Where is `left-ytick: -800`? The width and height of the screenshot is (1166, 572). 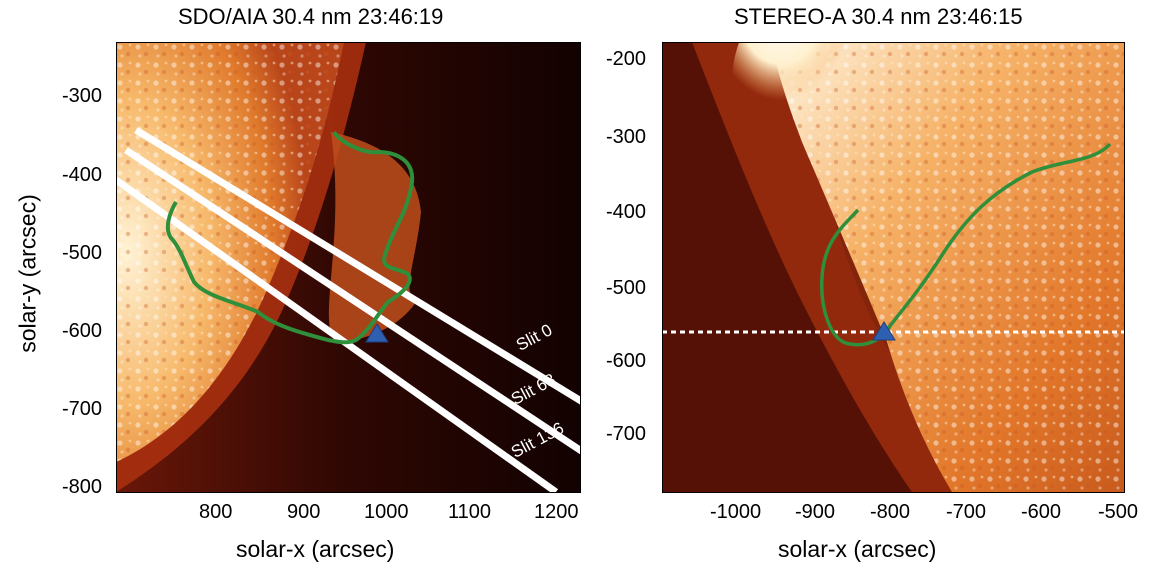
left-ytick: -800 is located at coordinates (82, 487).